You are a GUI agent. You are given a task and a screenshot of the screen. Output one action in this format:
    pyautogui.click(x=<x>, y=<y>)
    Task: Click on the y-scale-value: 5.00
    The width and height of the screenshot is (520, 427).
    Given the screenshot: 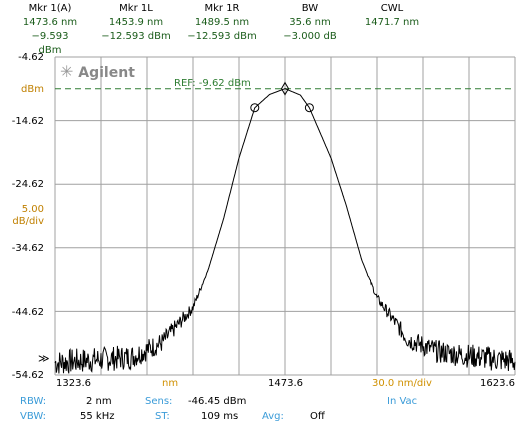 What is the action you would take?
    pyautogui.click(x=32, y=209)
    